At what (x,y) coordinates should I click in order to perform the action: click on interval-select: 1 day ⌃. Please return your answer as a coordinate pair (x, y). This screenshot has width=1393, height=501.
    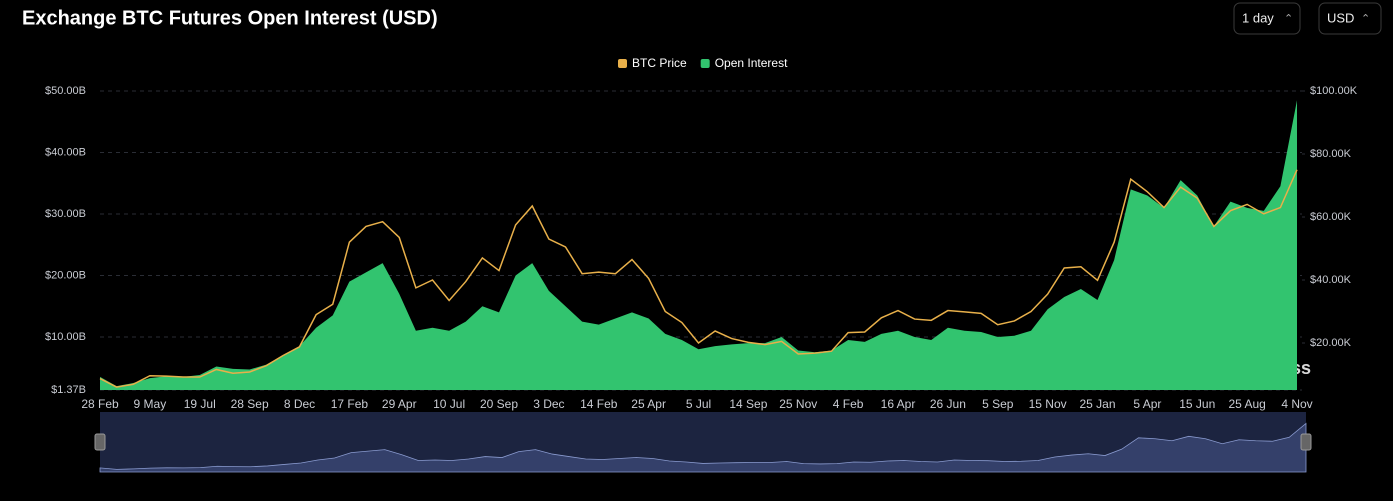
    Looking at the image, I should click on (1267, 18).